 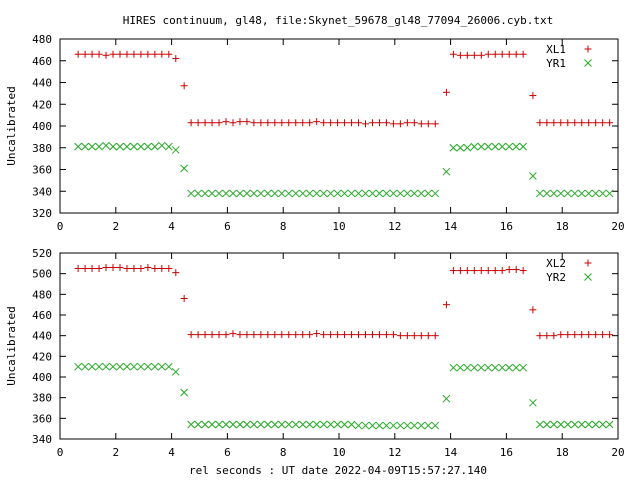 I want to click on x-tick-label: 8, so click(x=283, y=452).